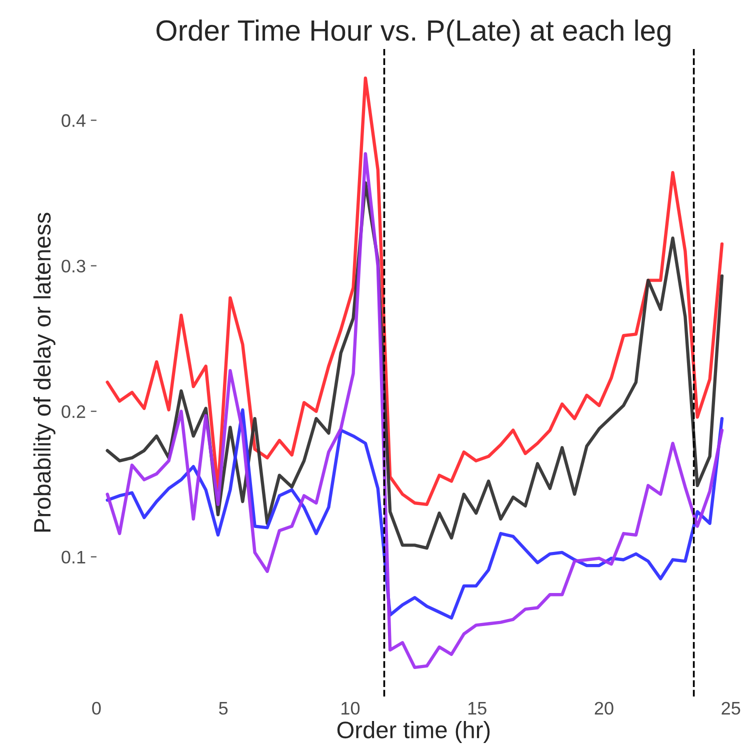  Describe the element at coordinates (413, 33) in the screenshot. I see `chart-title: Order Time Hour vs. P(Late) at each leg` at that location.